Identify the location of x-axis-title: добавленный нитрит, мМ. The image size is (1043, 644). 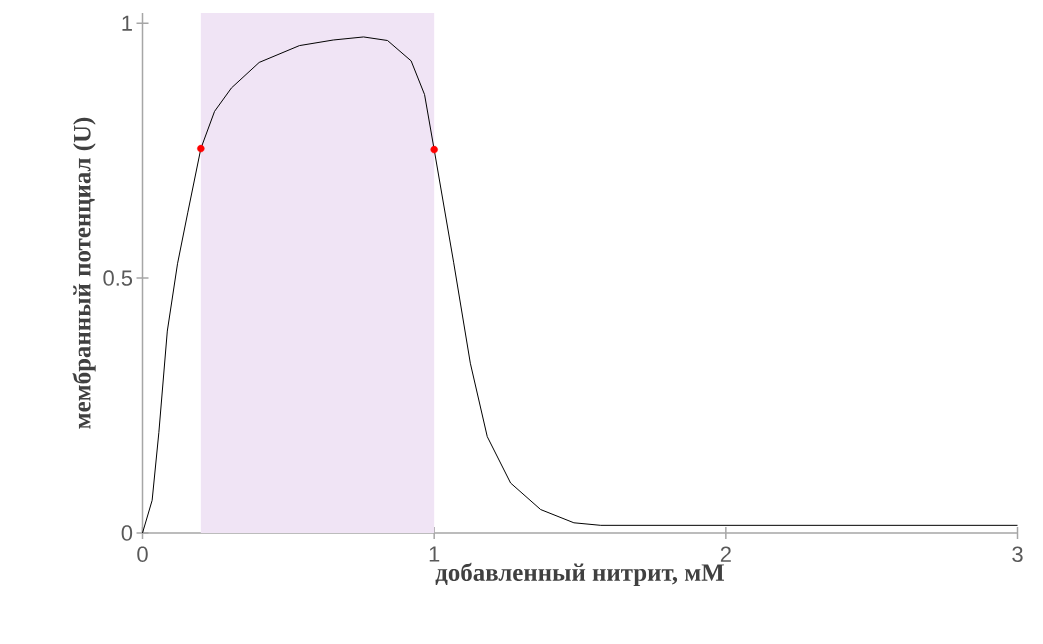
(580, 574).